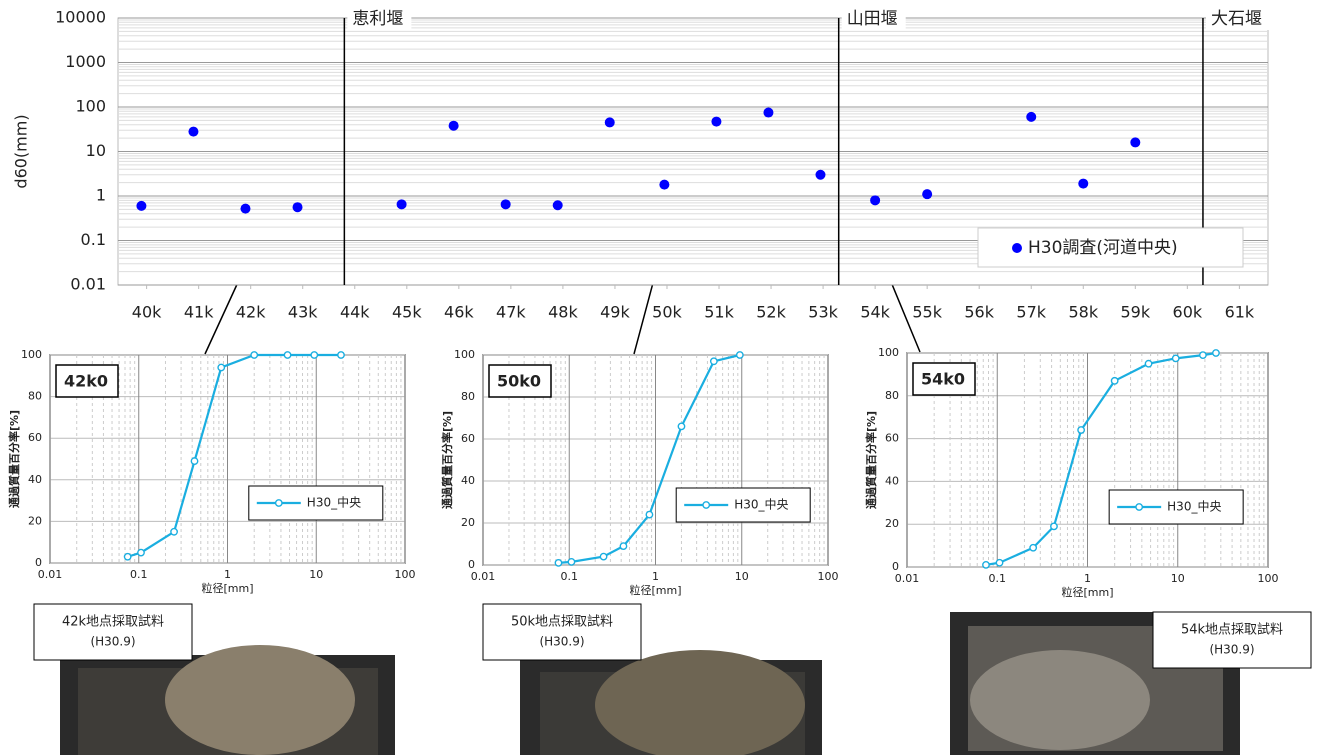 The height and width of the screenshot is (755, 1327). I want to click on weir-label: 恵利堰, so click(377, 19).